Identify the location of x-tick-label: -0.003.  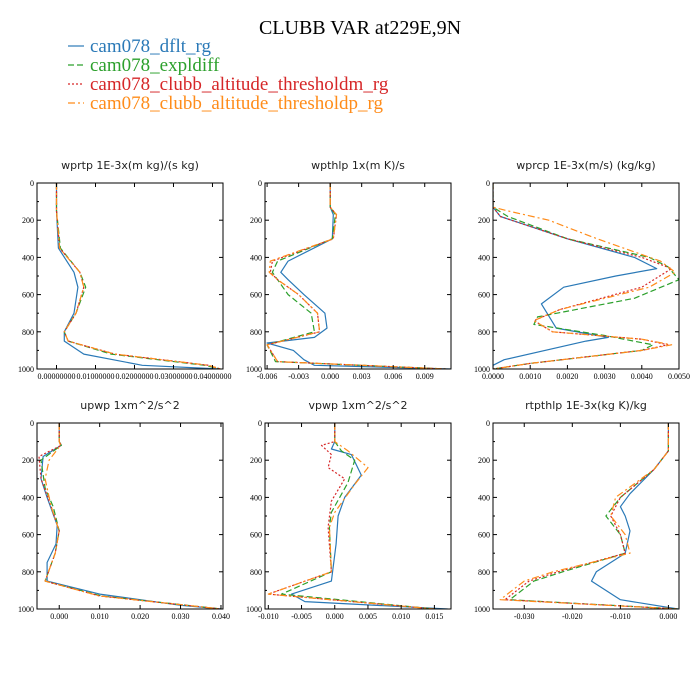
(298, 376).